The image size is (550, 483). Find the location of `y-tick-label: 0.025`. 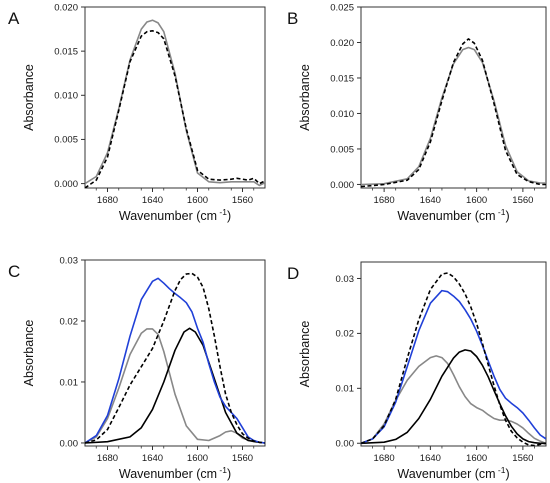

y-tick-label: 0.025 is located at coordinates (342, 7).